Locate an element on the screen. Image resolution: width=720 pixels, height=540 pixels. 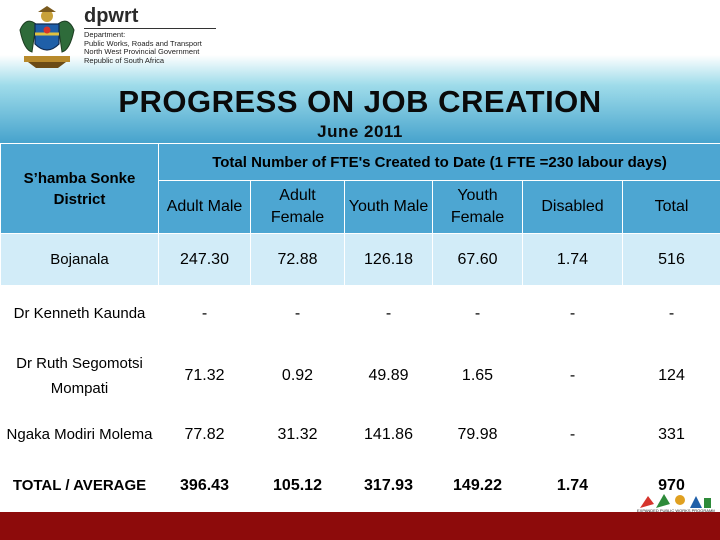
district-header: S’hamba Sonke District is located at coordinates (79, 188).